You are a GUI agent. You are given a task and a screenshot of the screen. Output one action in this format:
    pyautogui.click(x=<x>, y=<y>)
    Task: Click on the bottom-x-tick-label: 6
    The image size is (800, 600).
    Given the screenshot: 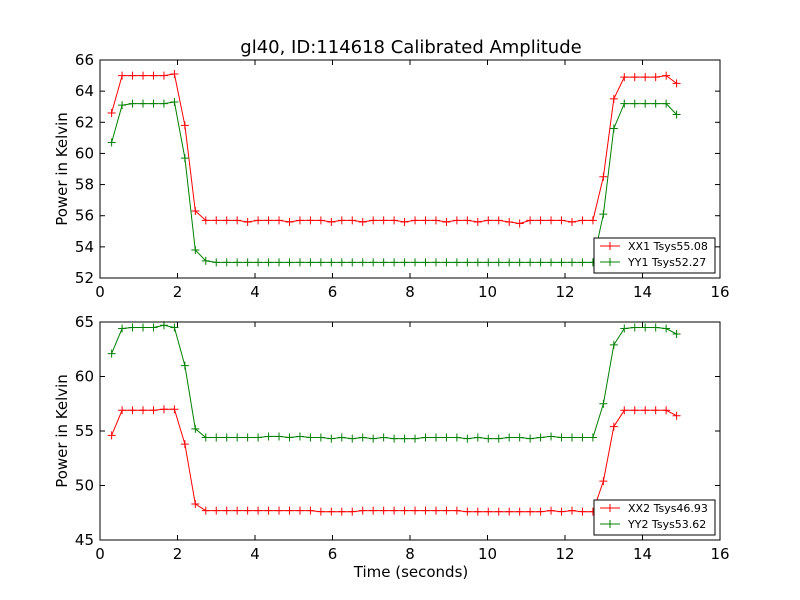 What is the action you would take?
    pyautogui.click(x=333, y=554)
    